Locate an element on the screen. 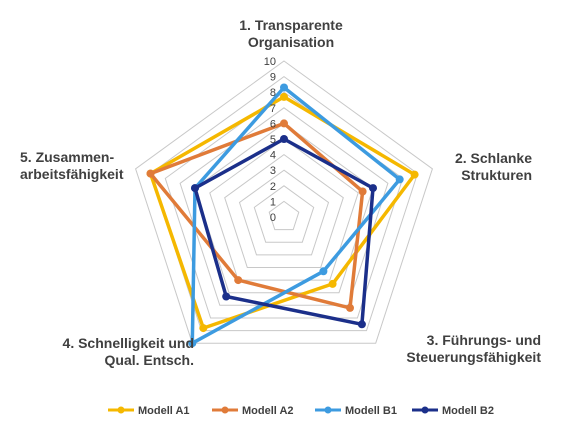  legend: Modell A1 Modell A2 Modell B1 Modell B2 is located at coordinates (301, 411).